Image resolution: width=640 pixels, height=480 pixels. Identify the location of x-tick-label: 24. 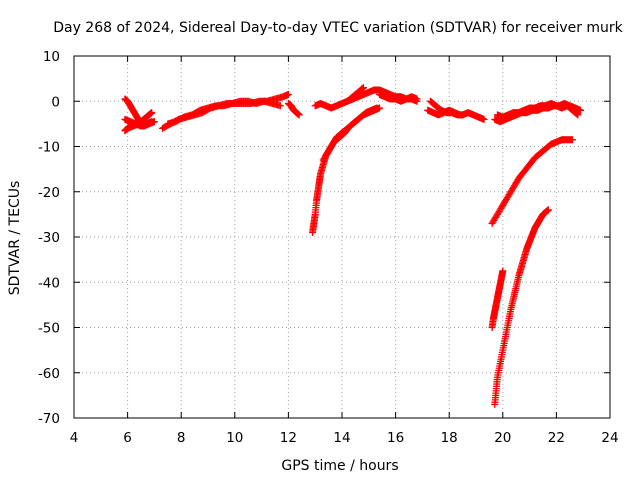
(609, 438).